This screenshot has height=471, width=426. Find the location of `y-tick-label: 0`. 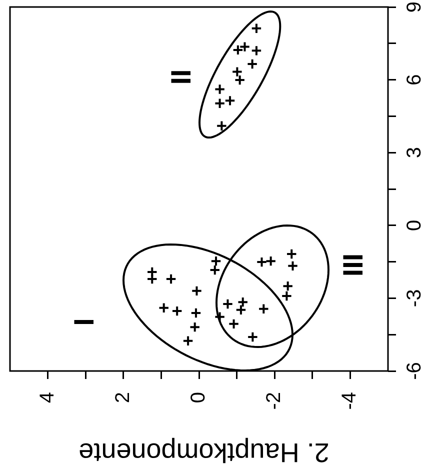

y-tick-label: 0 is located at coordinates (415, 225).